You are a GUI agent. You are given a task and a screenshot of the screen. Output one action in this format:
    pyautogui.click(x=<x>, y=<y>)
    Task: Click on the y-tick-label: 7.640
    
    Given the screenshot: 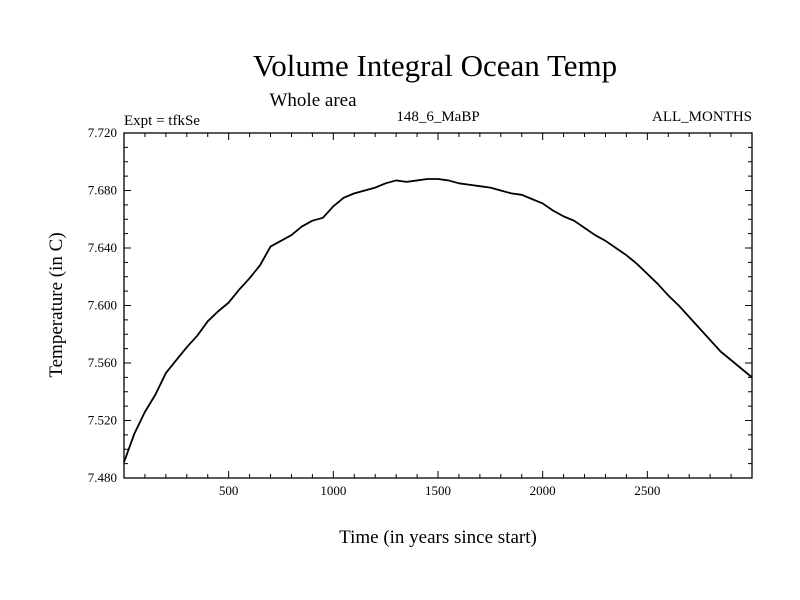 What is the action you would take?
    pyautogui.click(x=102, y=247)
    